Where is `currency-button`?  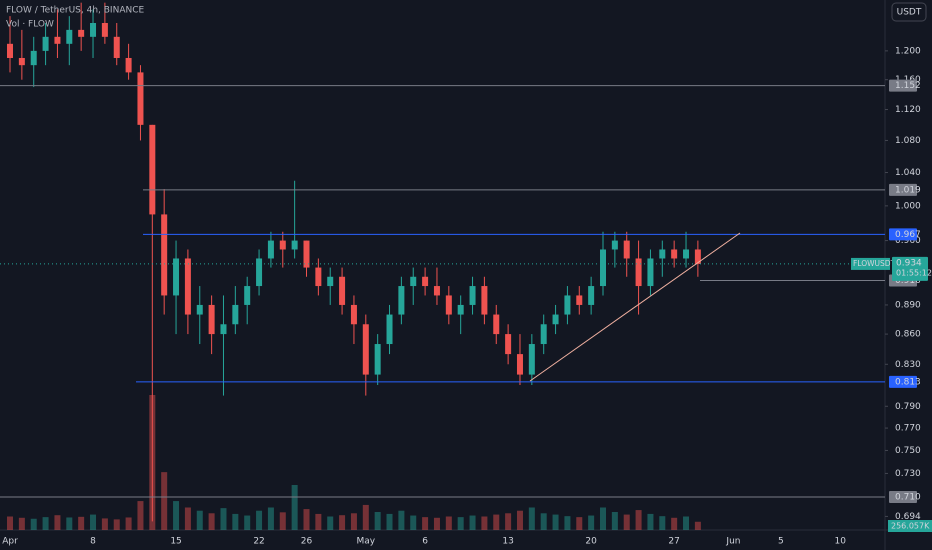 currency-button is located at coordinates (909, 12).